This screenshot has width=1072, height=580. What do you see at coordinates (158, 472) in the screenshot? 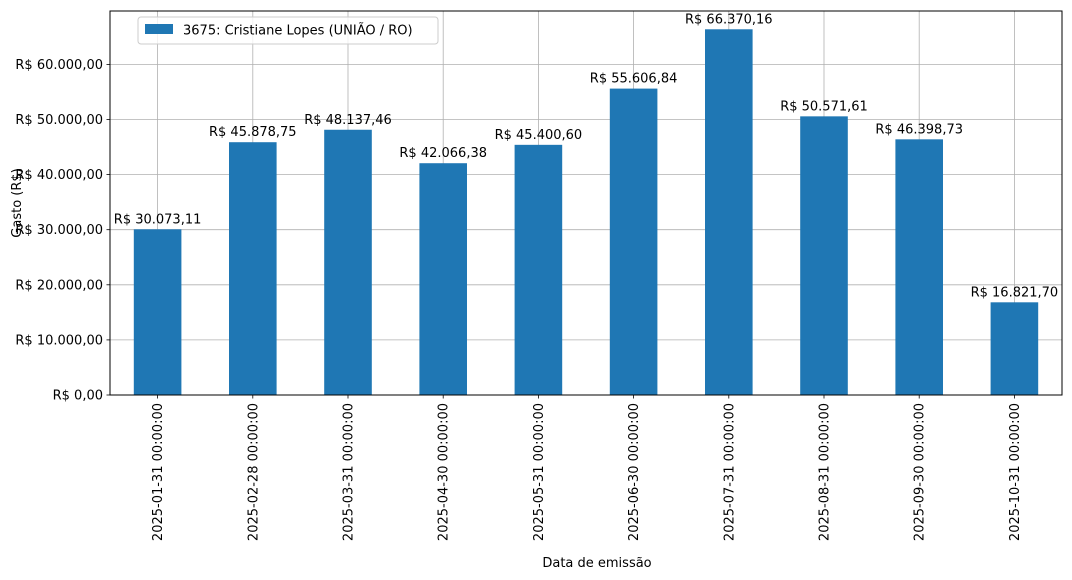
I see `x-tick-label: 2025-01-31 00:00:00` at bounding box center [158, 472].